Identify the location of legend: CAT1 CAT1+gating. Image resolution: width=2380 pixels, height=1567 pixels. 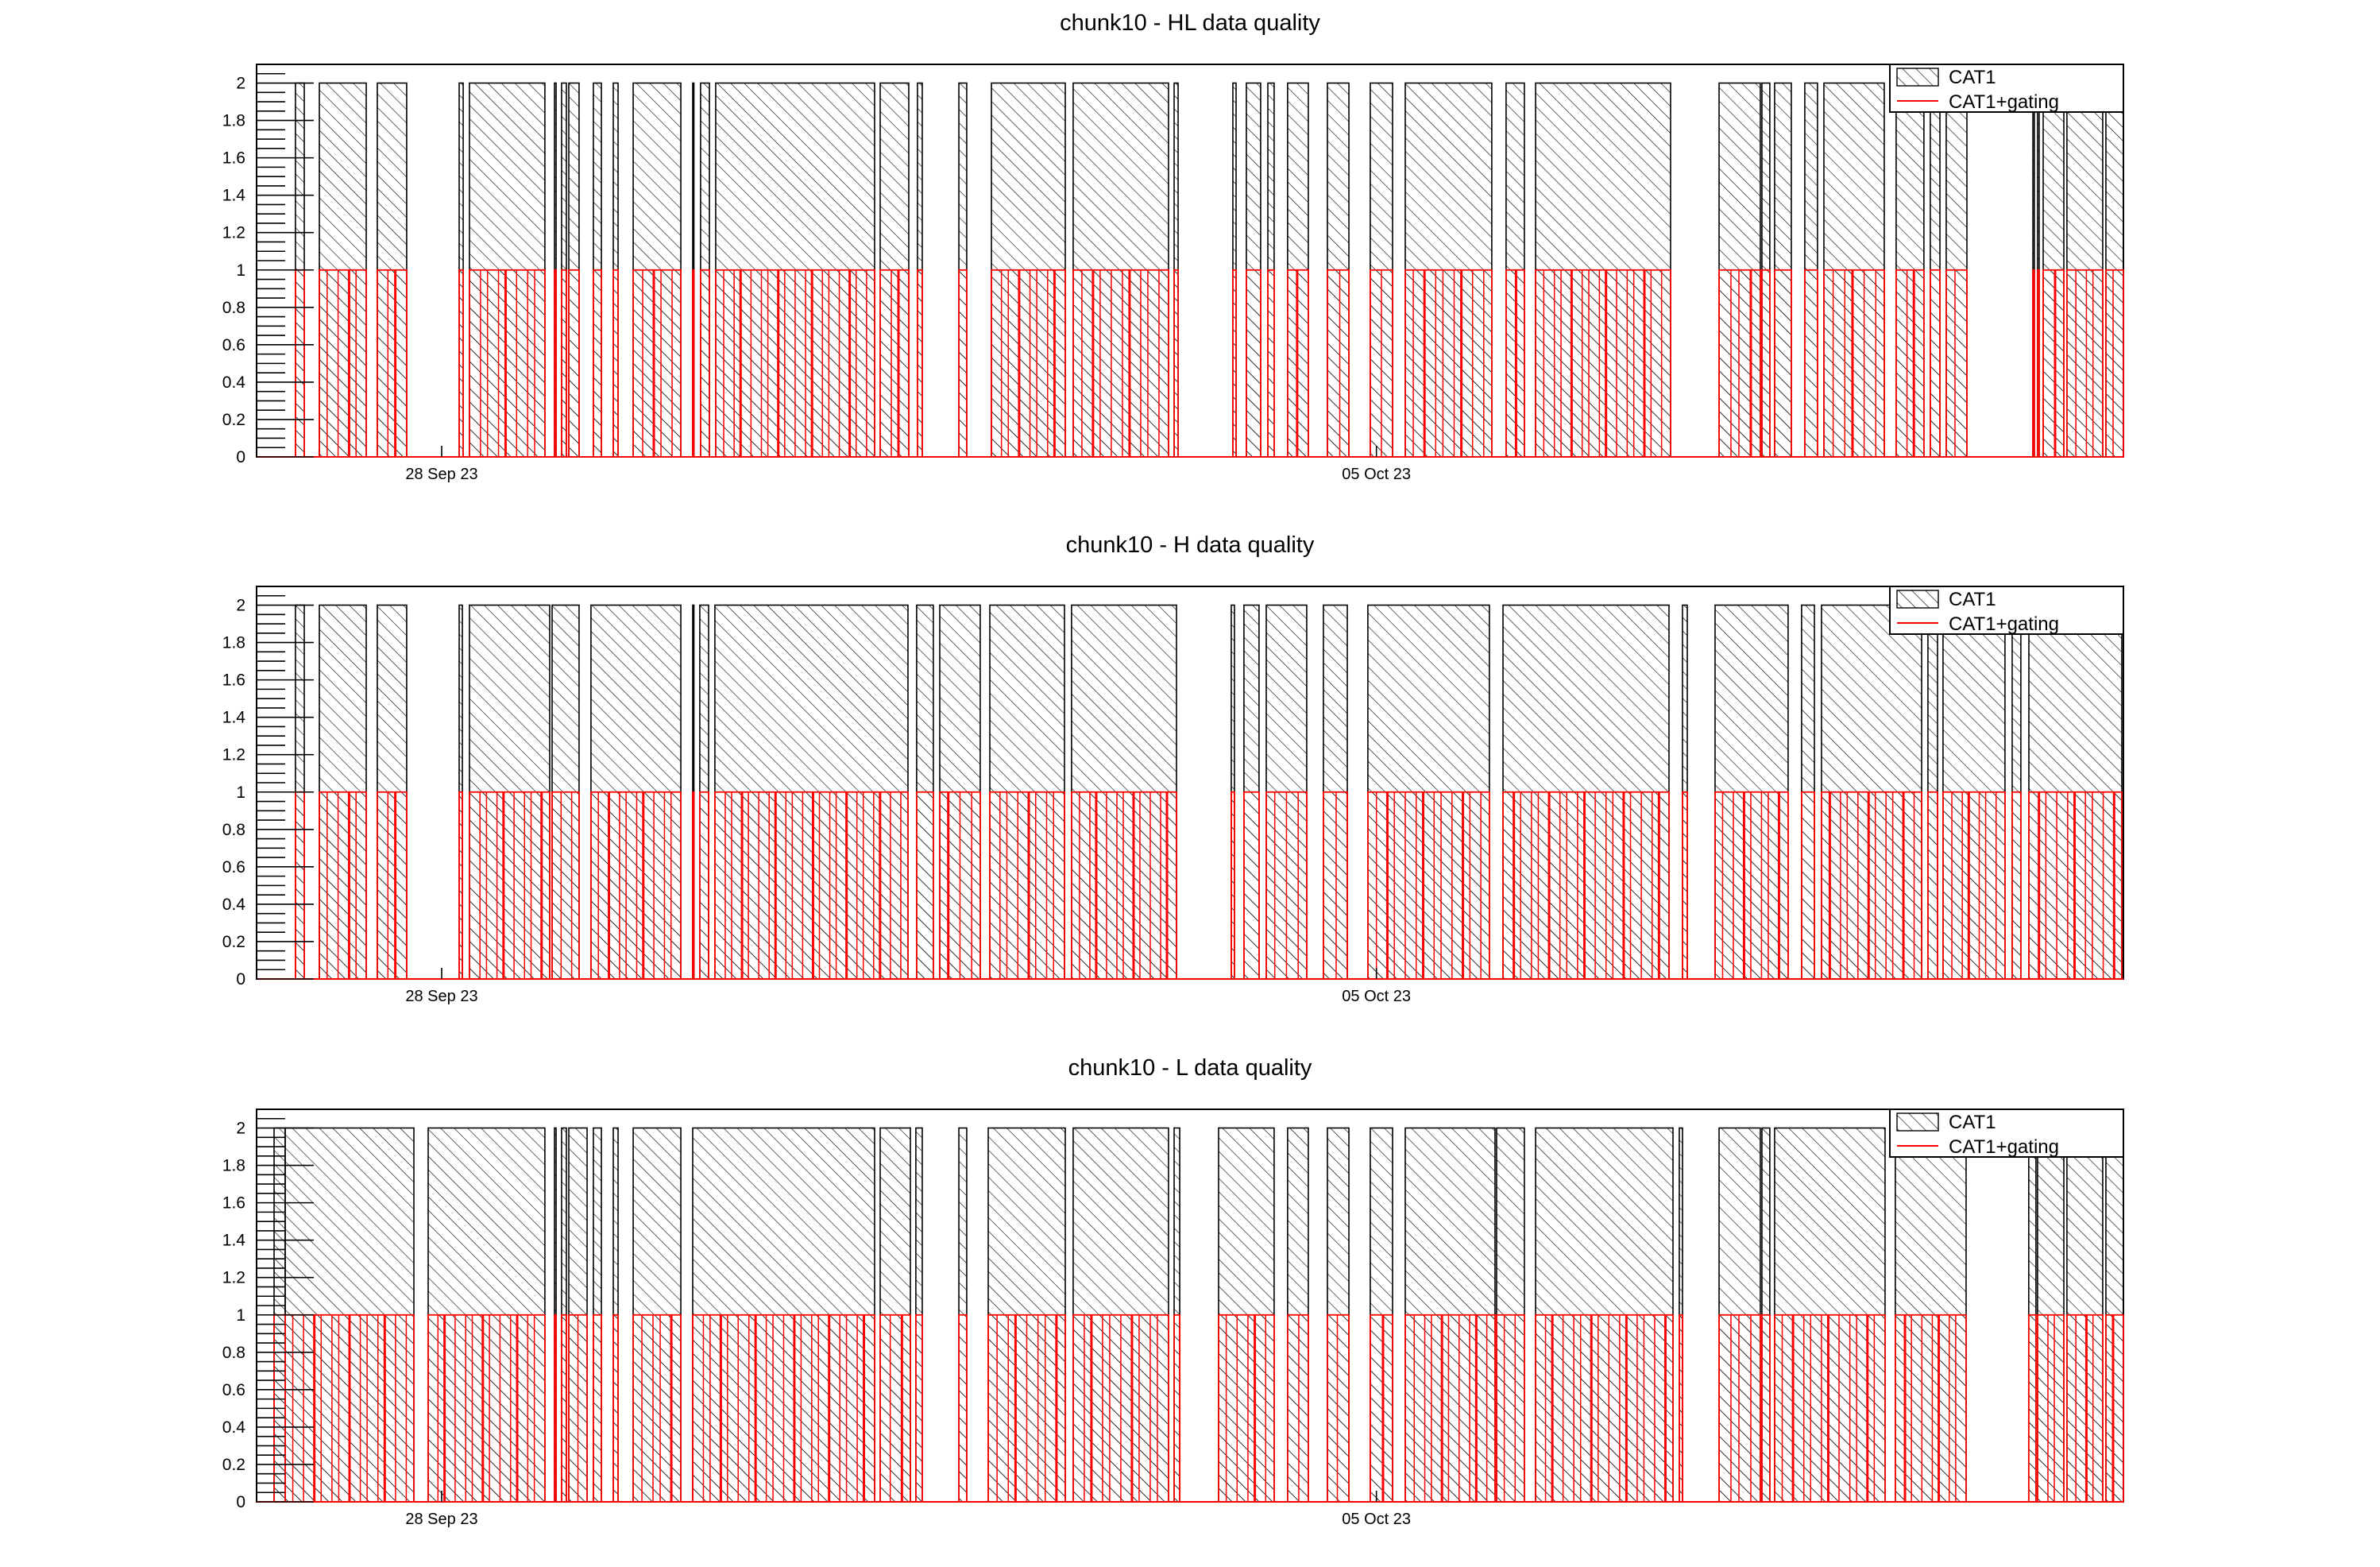
(2006, 1133).